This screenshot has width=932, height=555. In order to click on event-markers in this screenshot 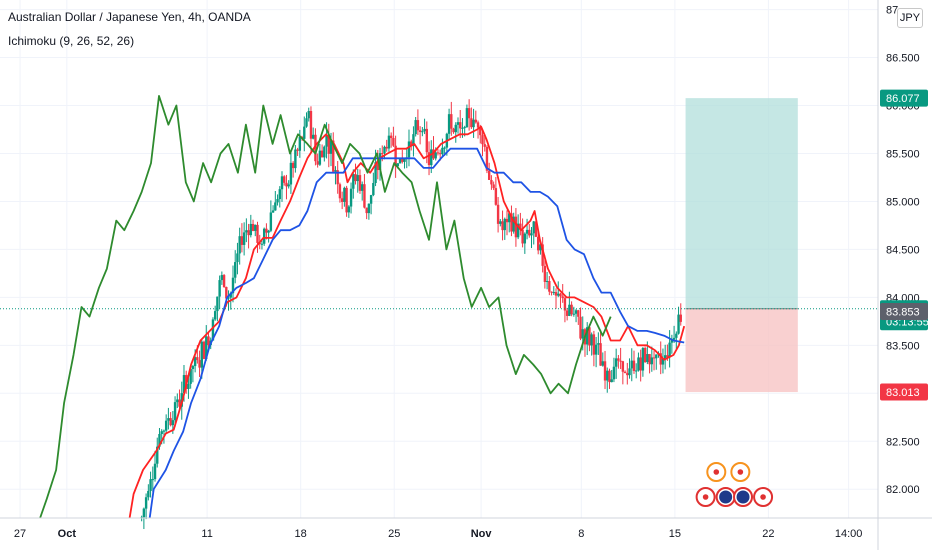, I will do `click(734, 484)`.